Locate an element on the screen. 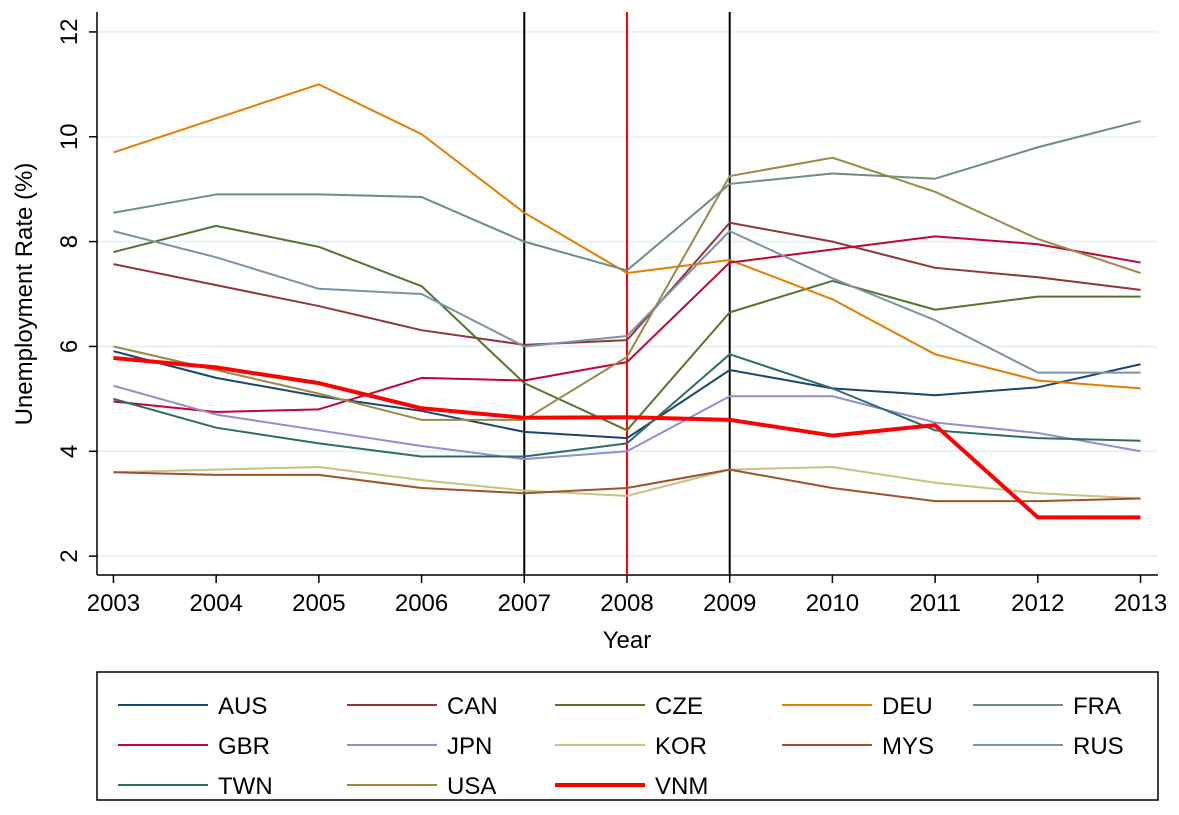  x-tick-label: 2012 is located at coordinates (1037, 603).